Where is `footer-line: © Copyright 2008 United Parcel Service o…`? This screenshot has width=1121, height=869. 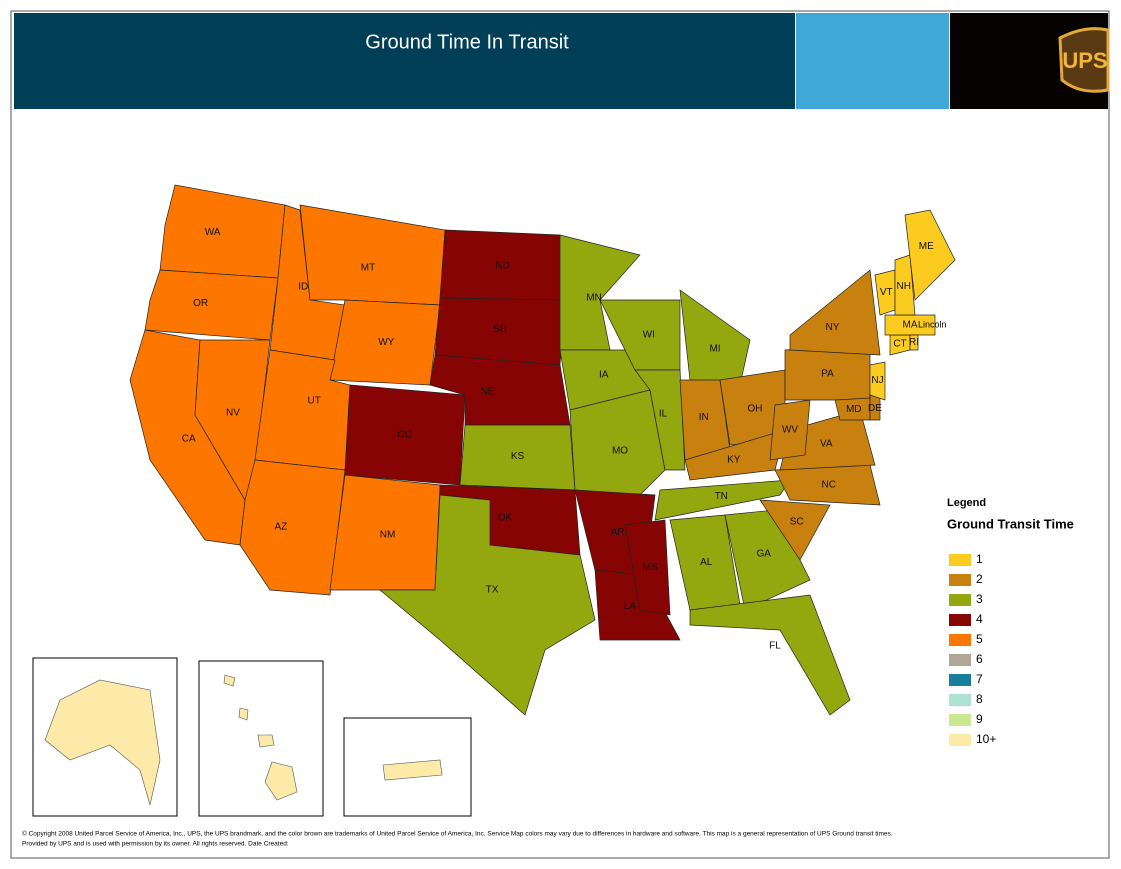
footer-line: © Copyright 2008 United Parcel Service o… is located at coordinates (457, 834).